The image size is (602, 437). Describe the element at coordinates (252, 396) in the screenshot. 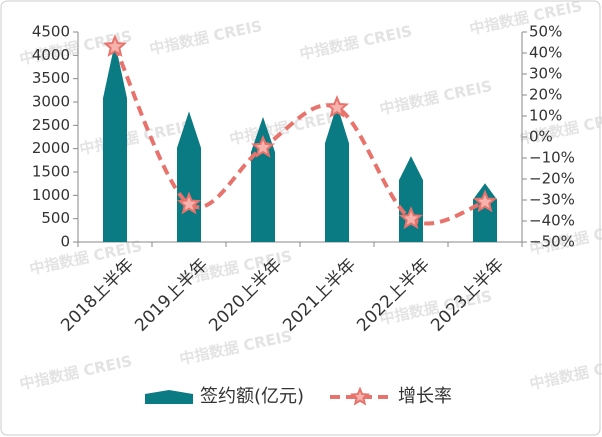

I see `legend-label: 签约额(亿元)` at that location.